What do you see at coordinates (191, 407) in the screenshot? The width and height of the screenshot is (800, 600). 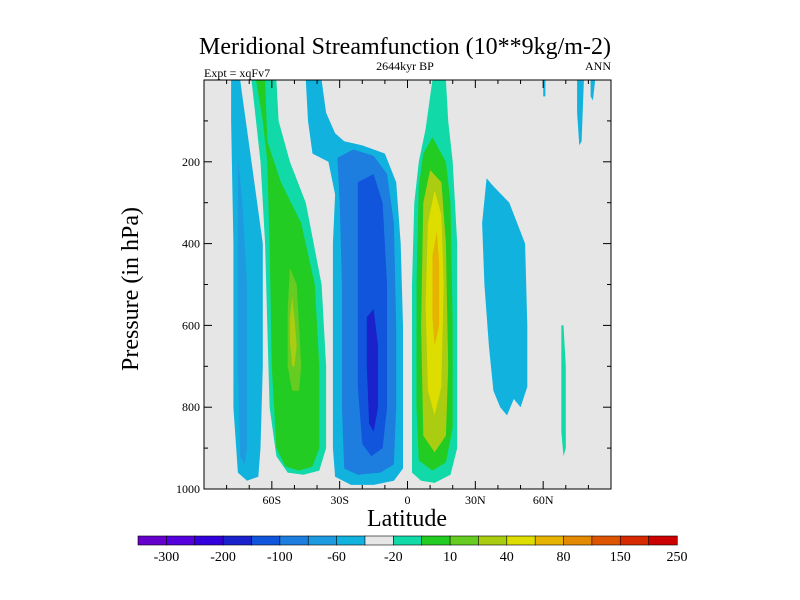 I see `y-tick-label: 800` at bounding box center [191, 407].